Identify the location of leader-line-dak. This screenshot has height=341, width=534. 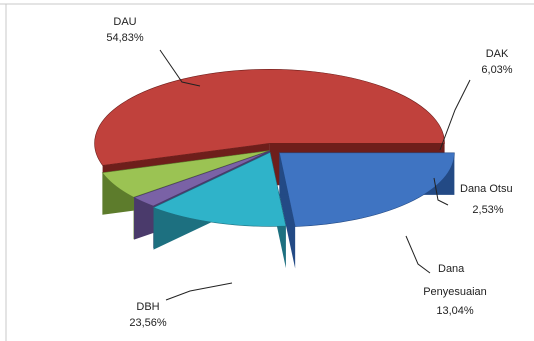
(455, 115).